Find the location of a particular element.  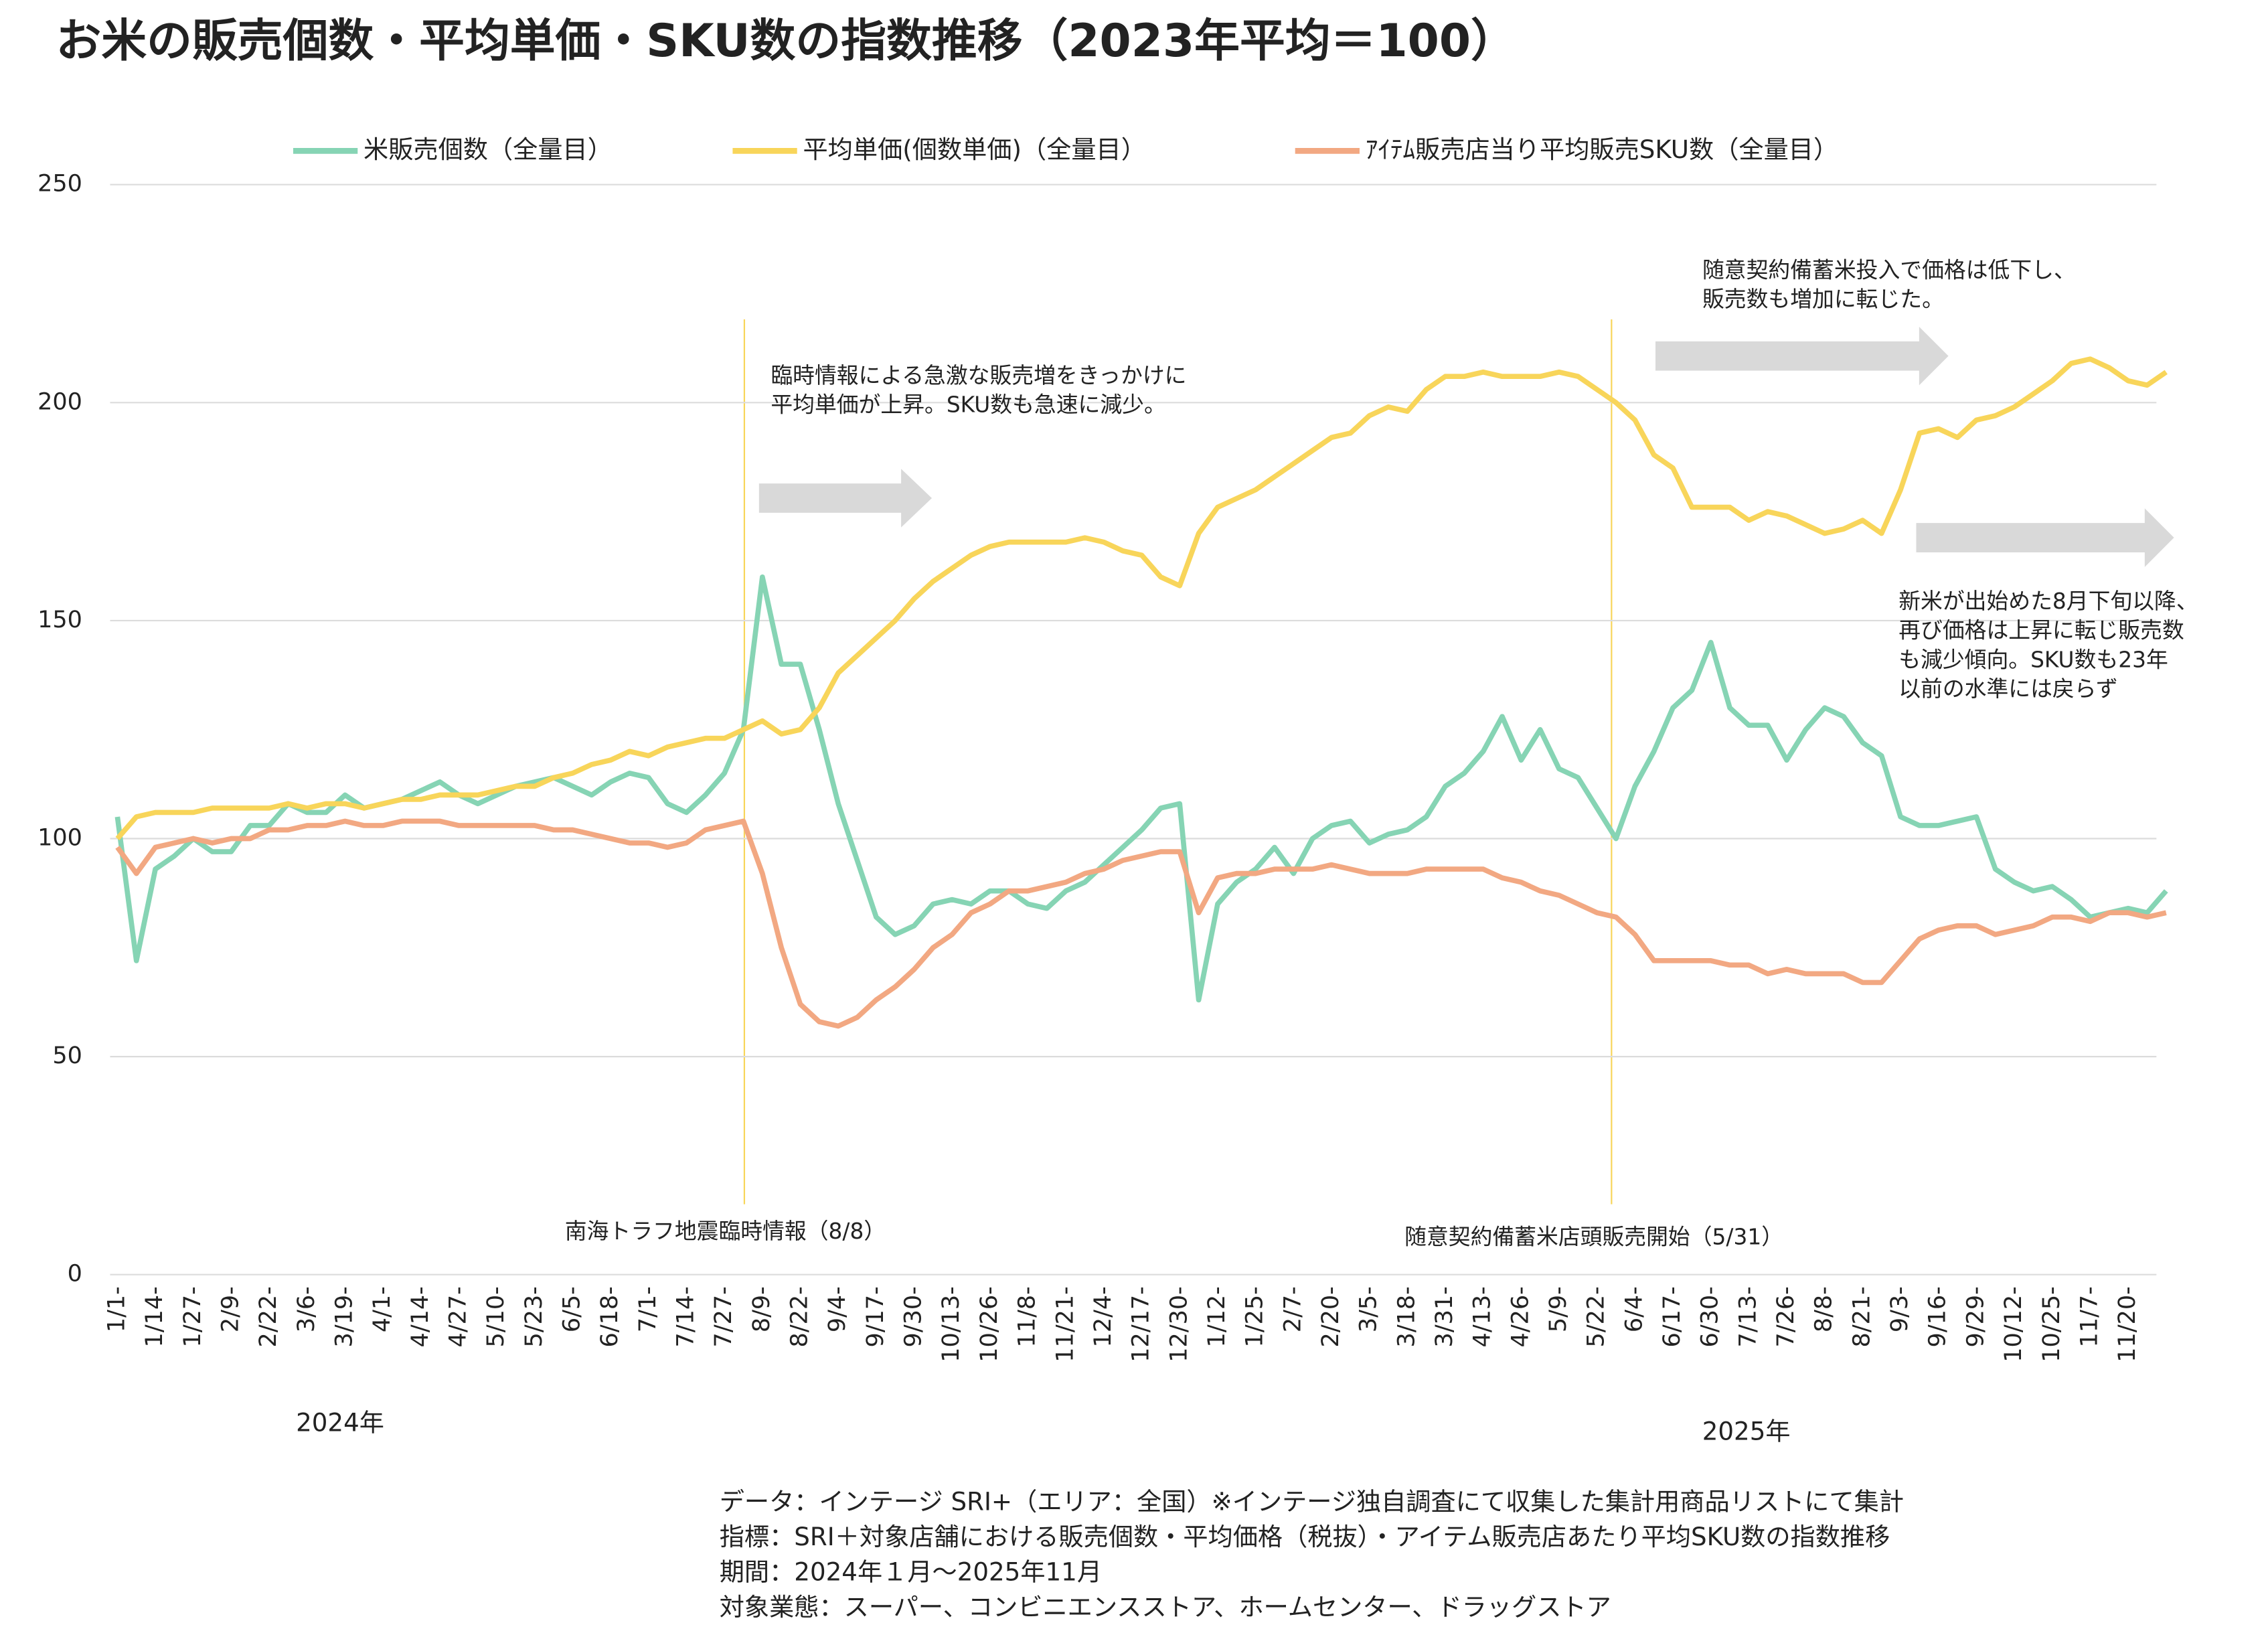

event-label: 随意契約備蓄米店頭販売開始（5/31） is located at coordinates (1593, 1237).